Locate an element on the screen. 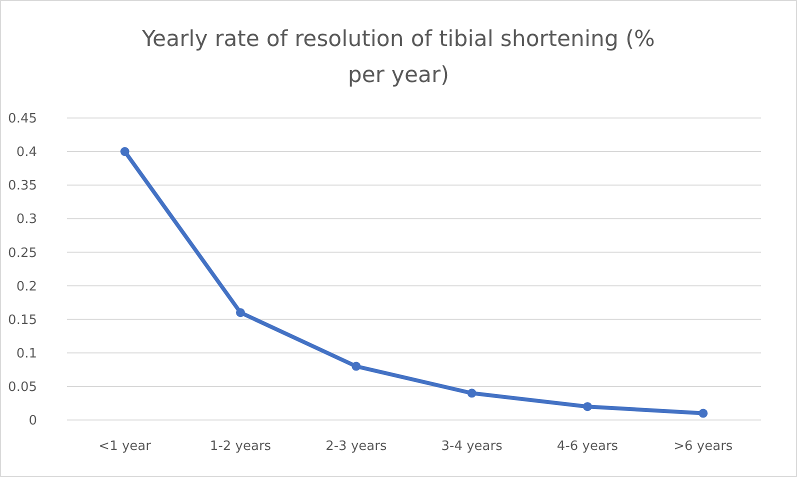  y-tick-label: 0.25 is located at coordinates (22, 253).